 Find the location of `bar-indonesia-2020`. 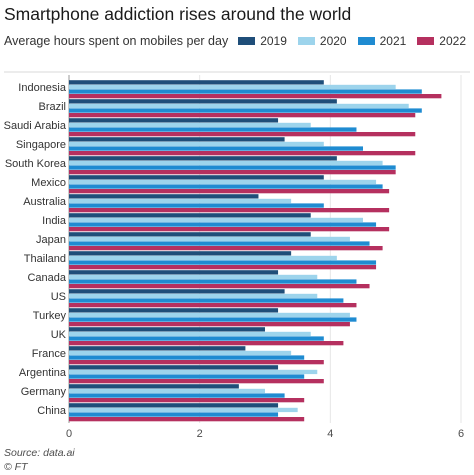

bar-indonesia-2020 is located at coordinates (232, 87).